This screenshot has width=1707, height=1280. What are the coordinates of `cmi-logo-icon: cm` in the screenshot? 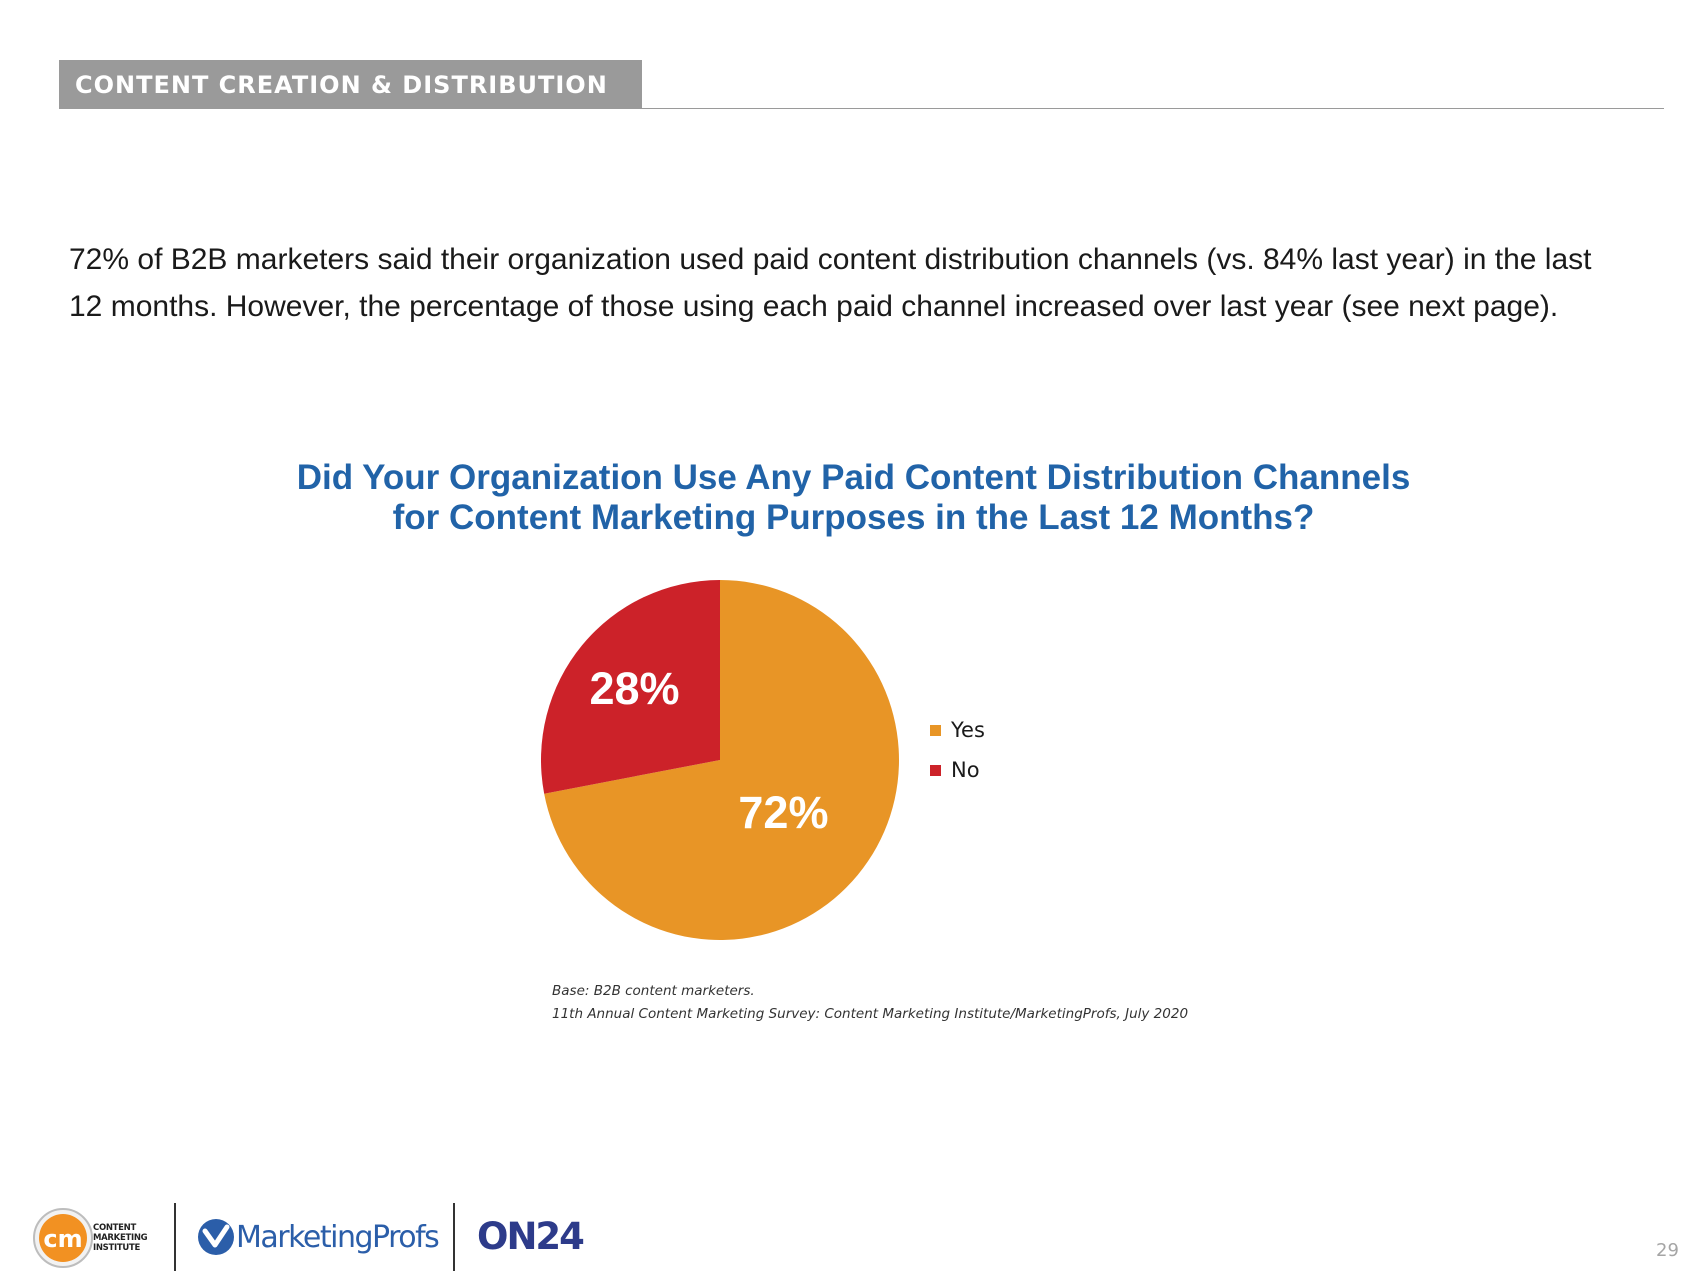 It's located at (63, 1238).